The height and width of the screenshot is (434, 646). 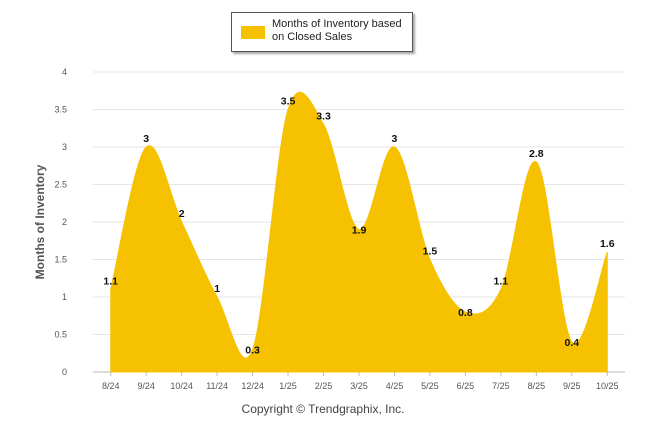 What do you see at coordinates (572, 386) in the screenshot?
I see `x-tick-label: 9/25` at bounding box center [572, 386].